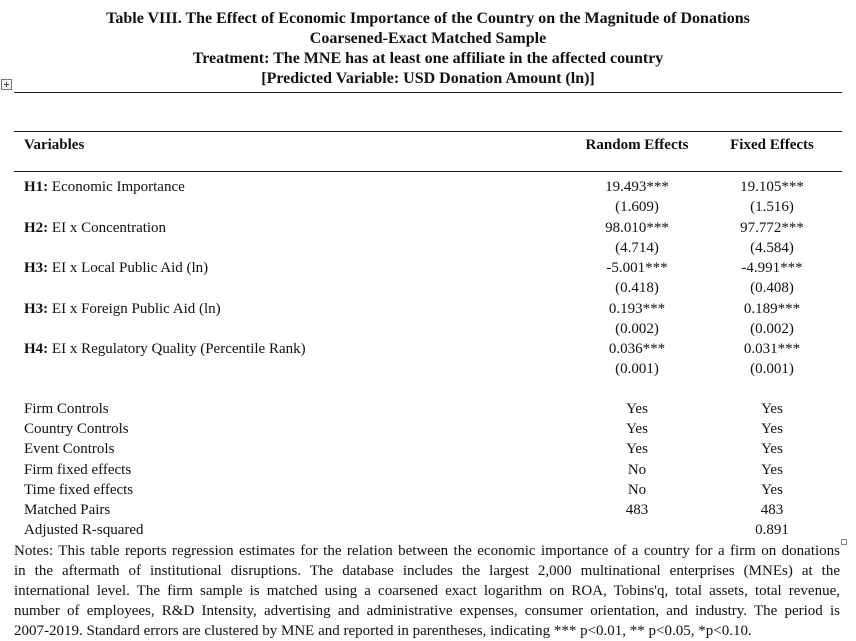 The height and width of the screenshot is (641, 856). I want to click on random-effects-coef: 0.193***, so click(637, 308).